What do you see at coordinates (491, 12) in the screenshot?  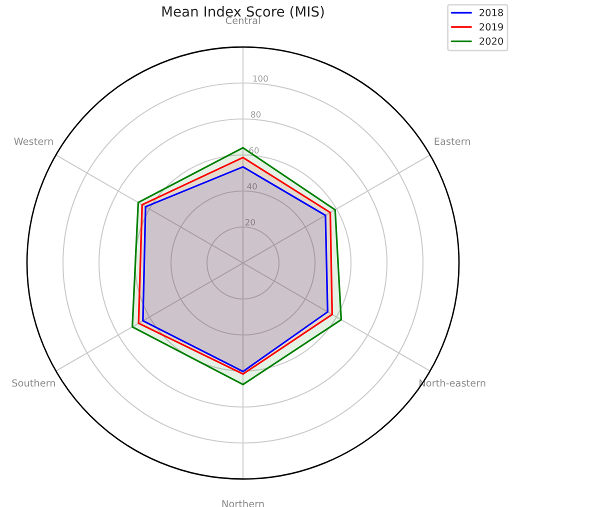 I see `legend-label: 2018` at bounding box center [491, 12].